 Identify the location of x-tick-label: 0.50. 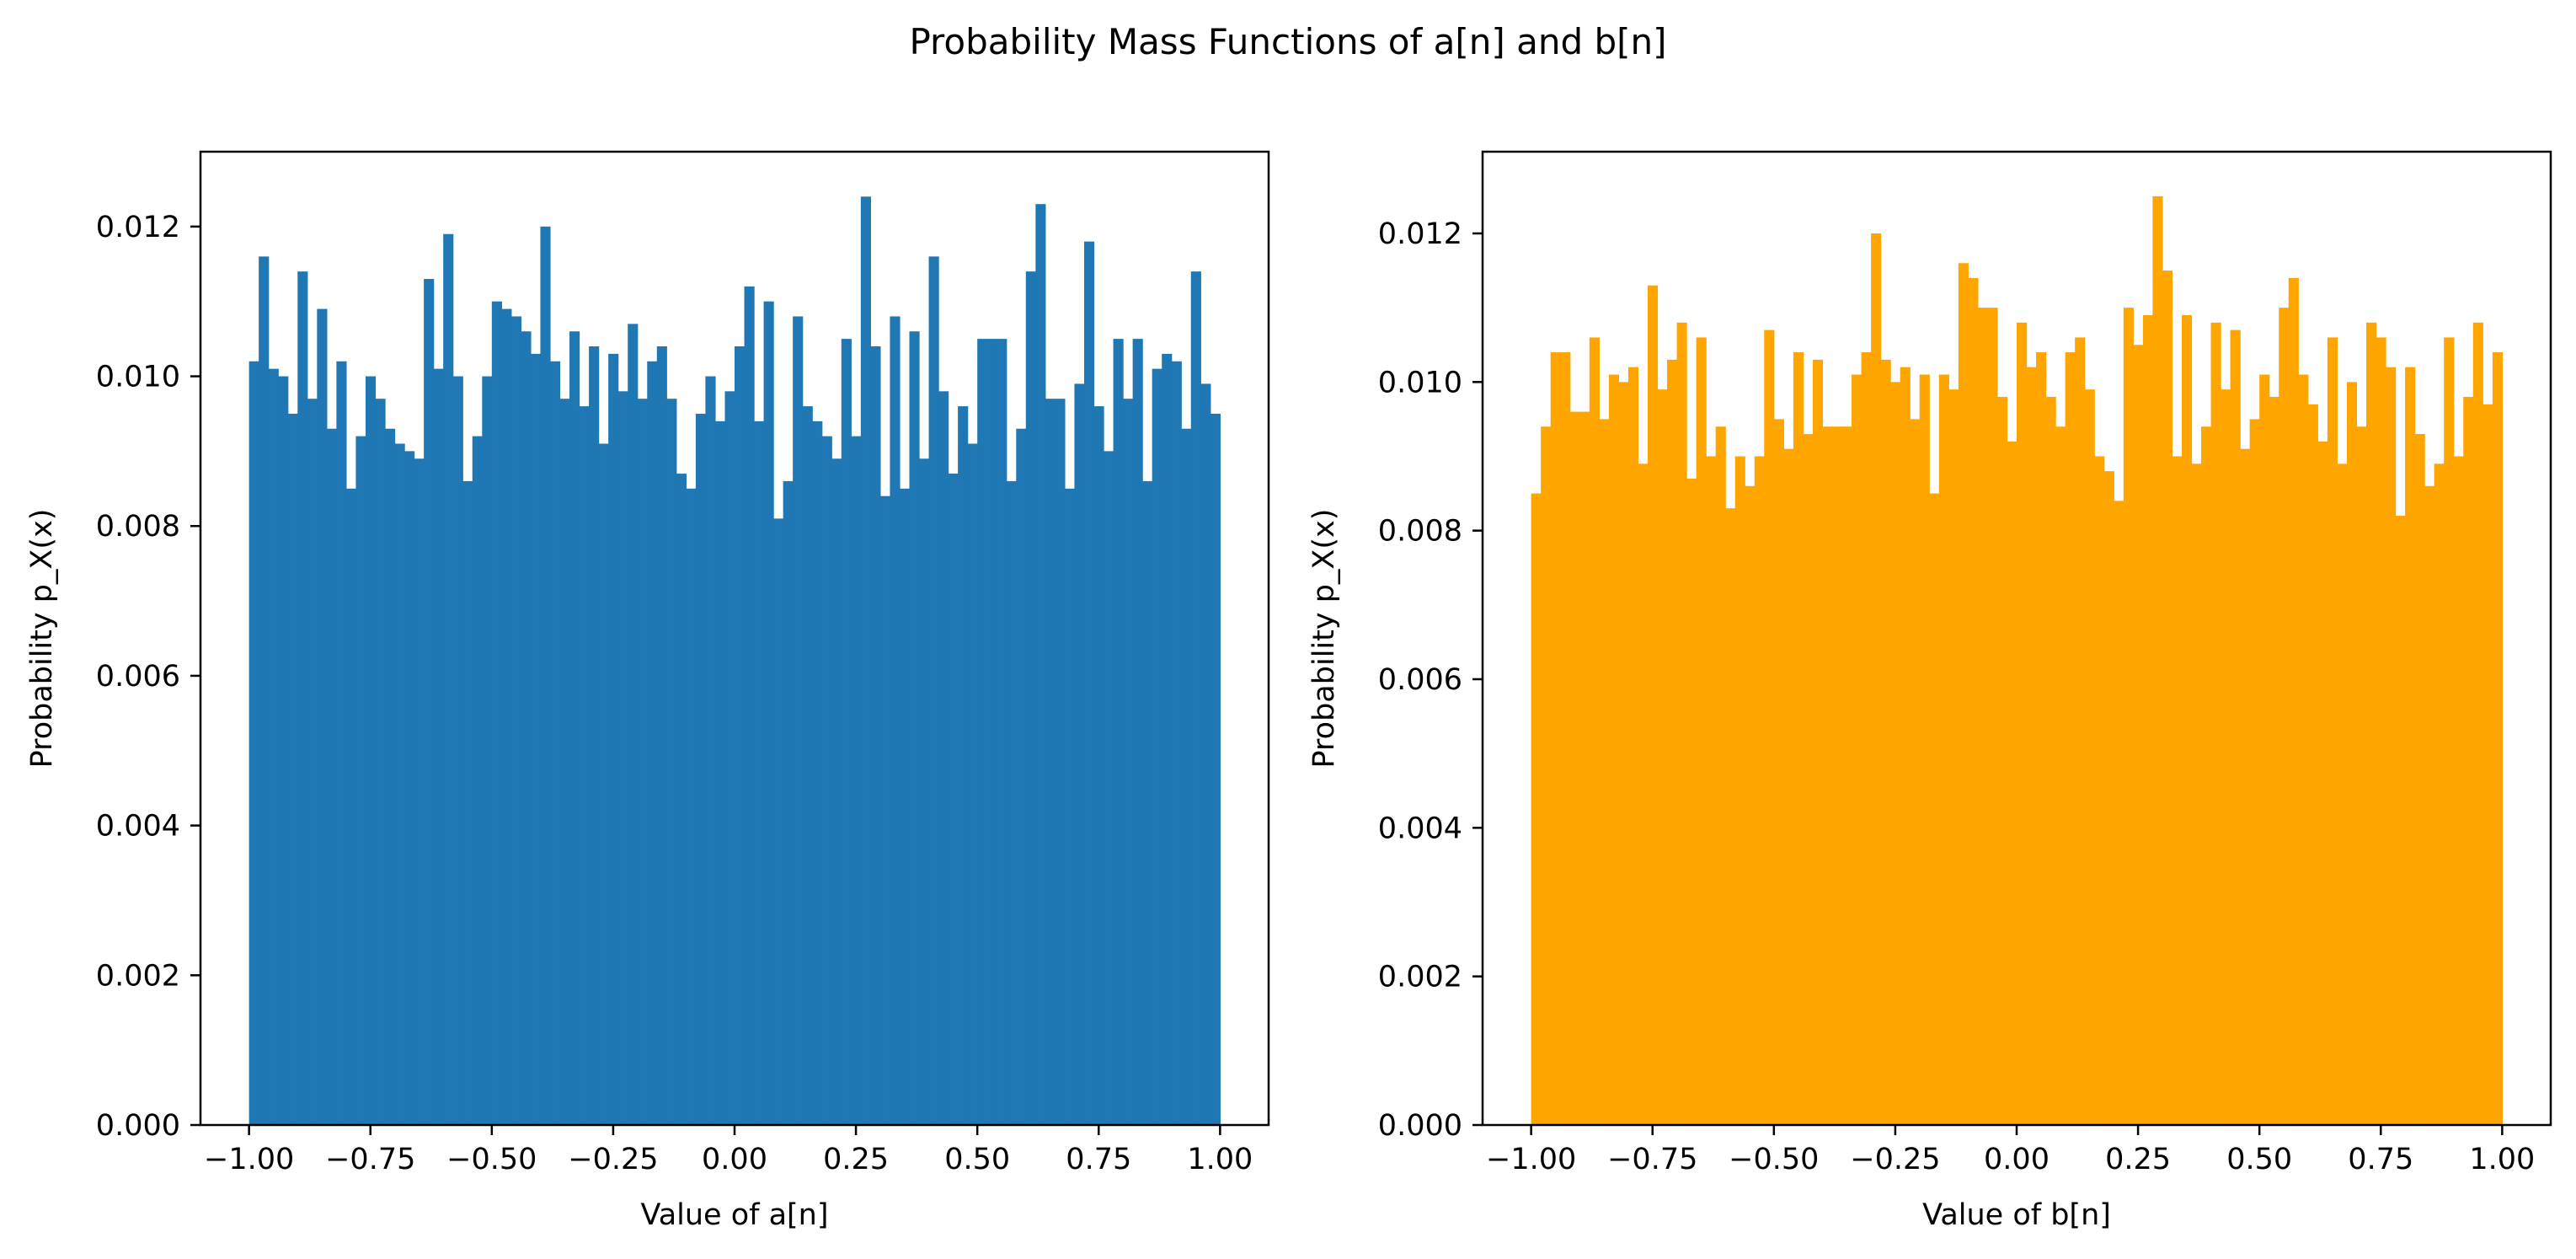
(977, 1159).